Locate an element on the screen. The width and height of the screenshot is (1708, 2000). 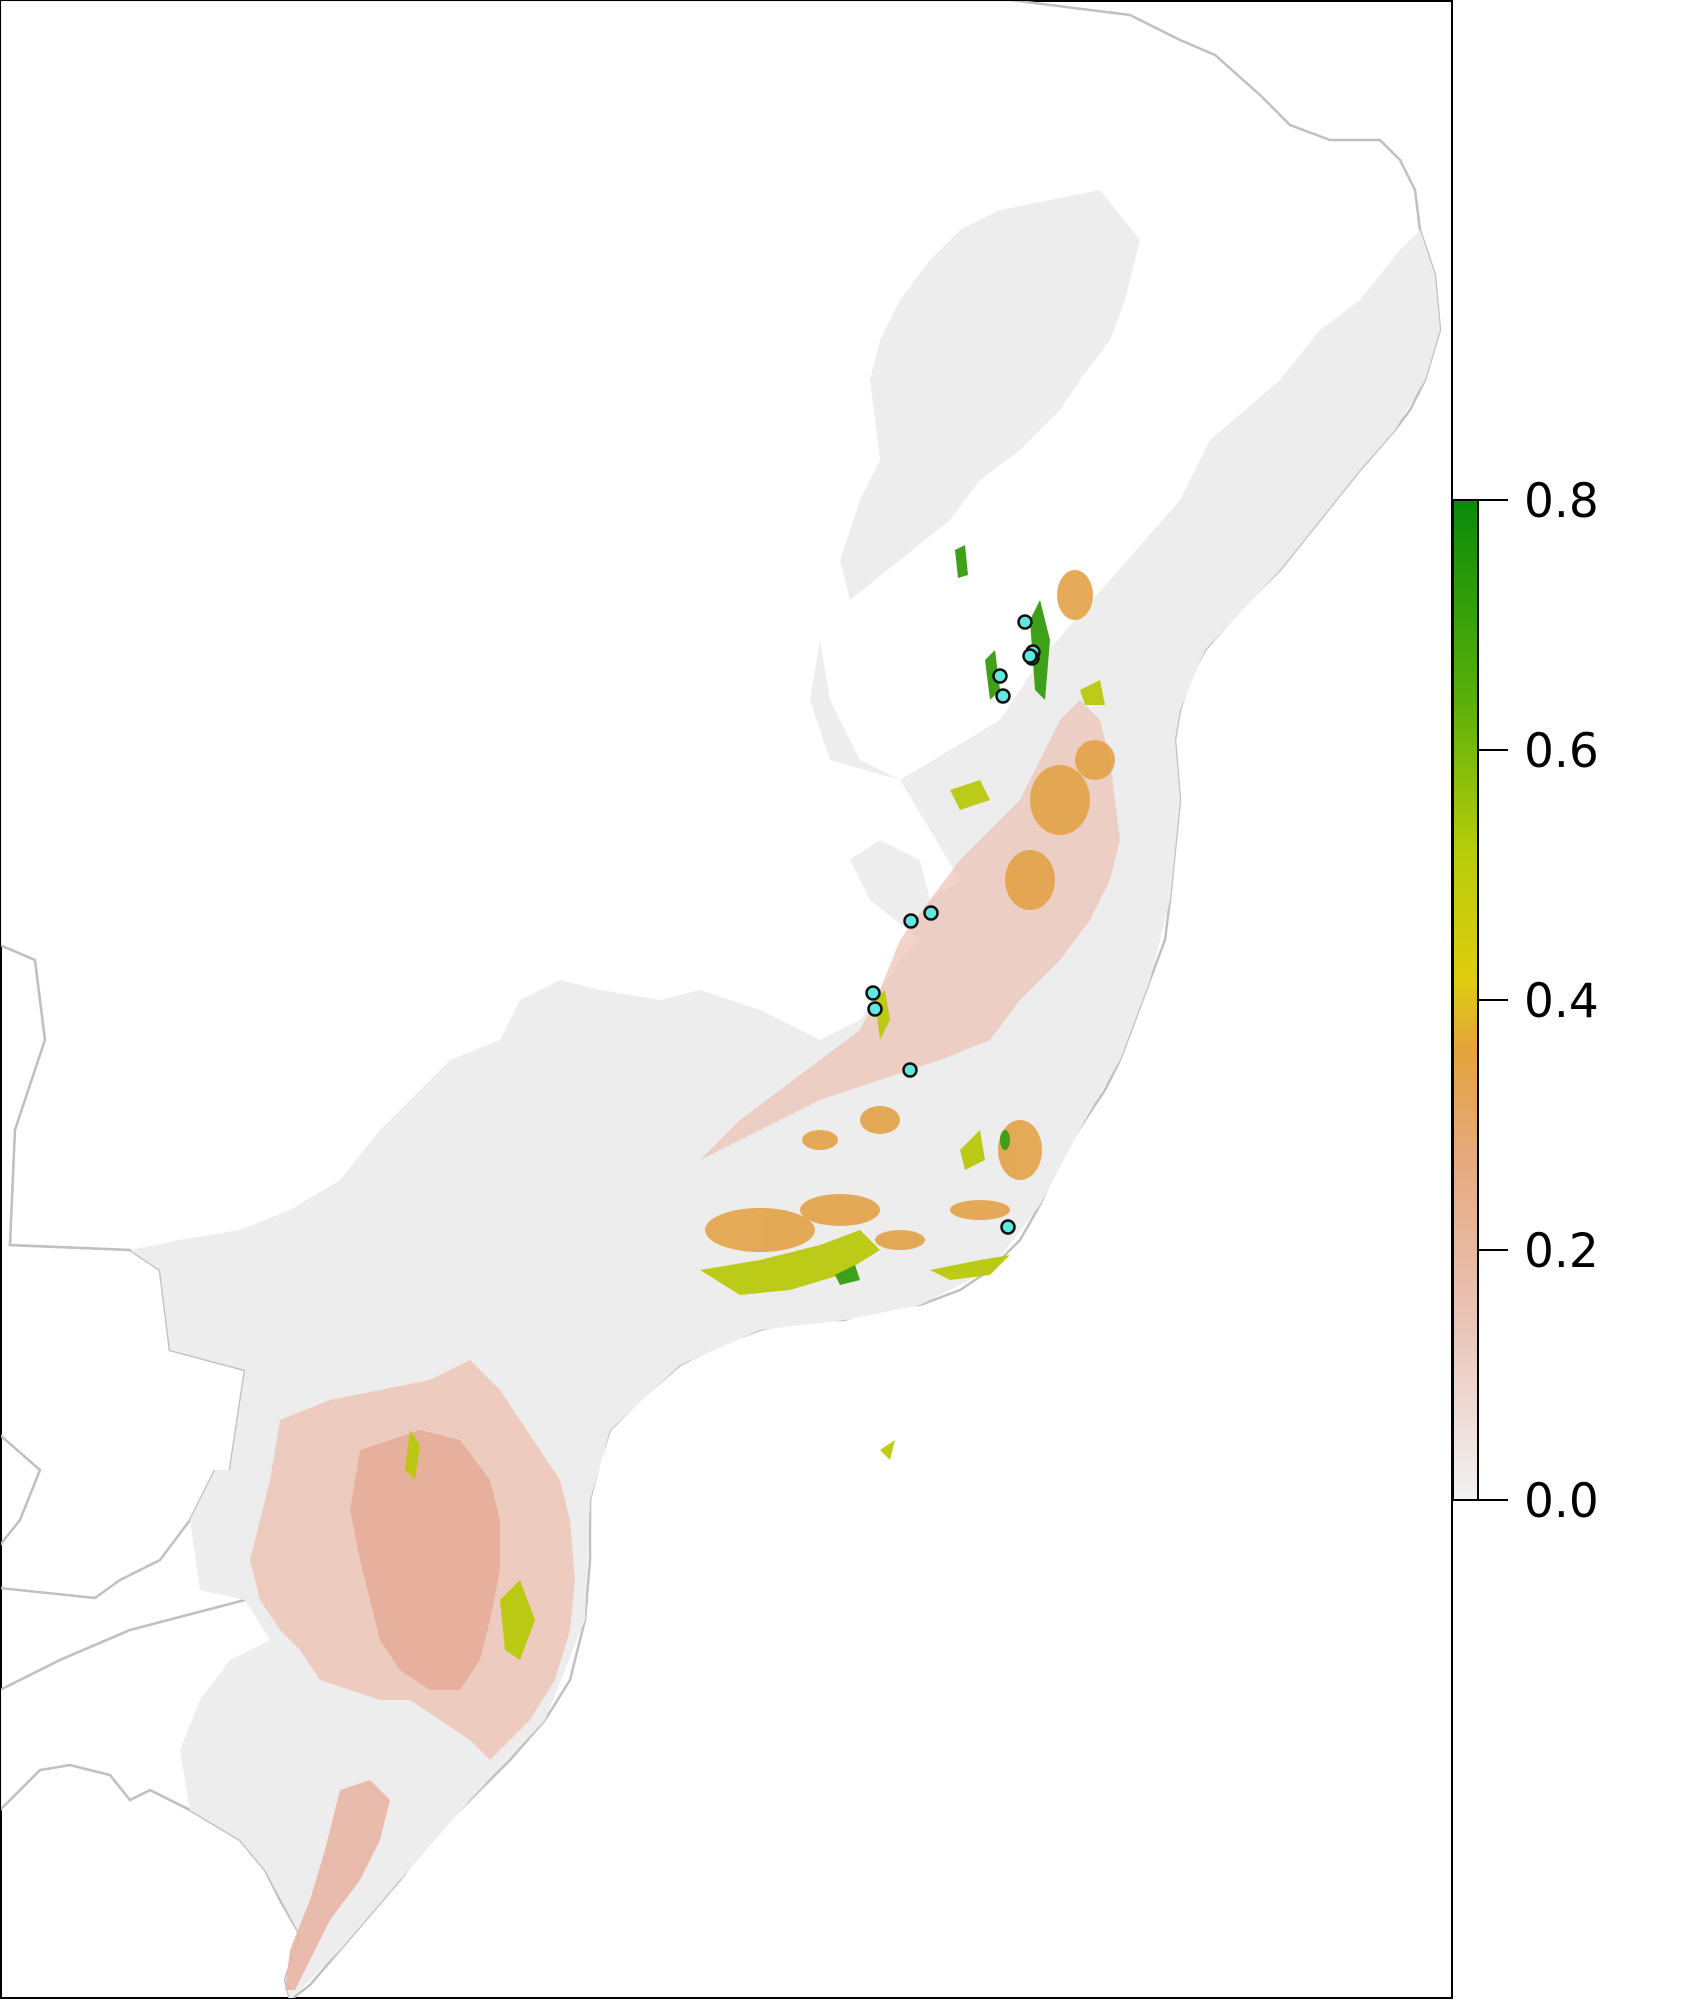
legend-tick-label: 0.2 is located at coordinates (1561, 1251).